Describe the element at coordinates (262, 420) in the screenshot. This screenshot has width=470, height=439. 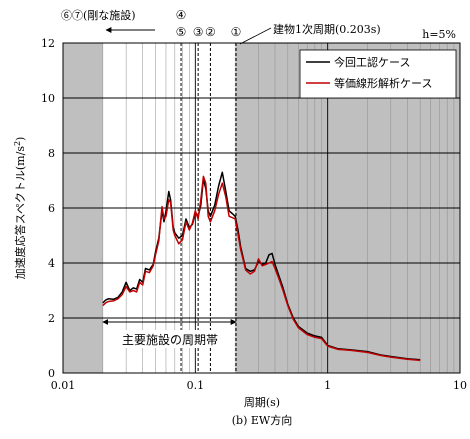
I see `chart-subtitle: (b) EW方向` at that location.